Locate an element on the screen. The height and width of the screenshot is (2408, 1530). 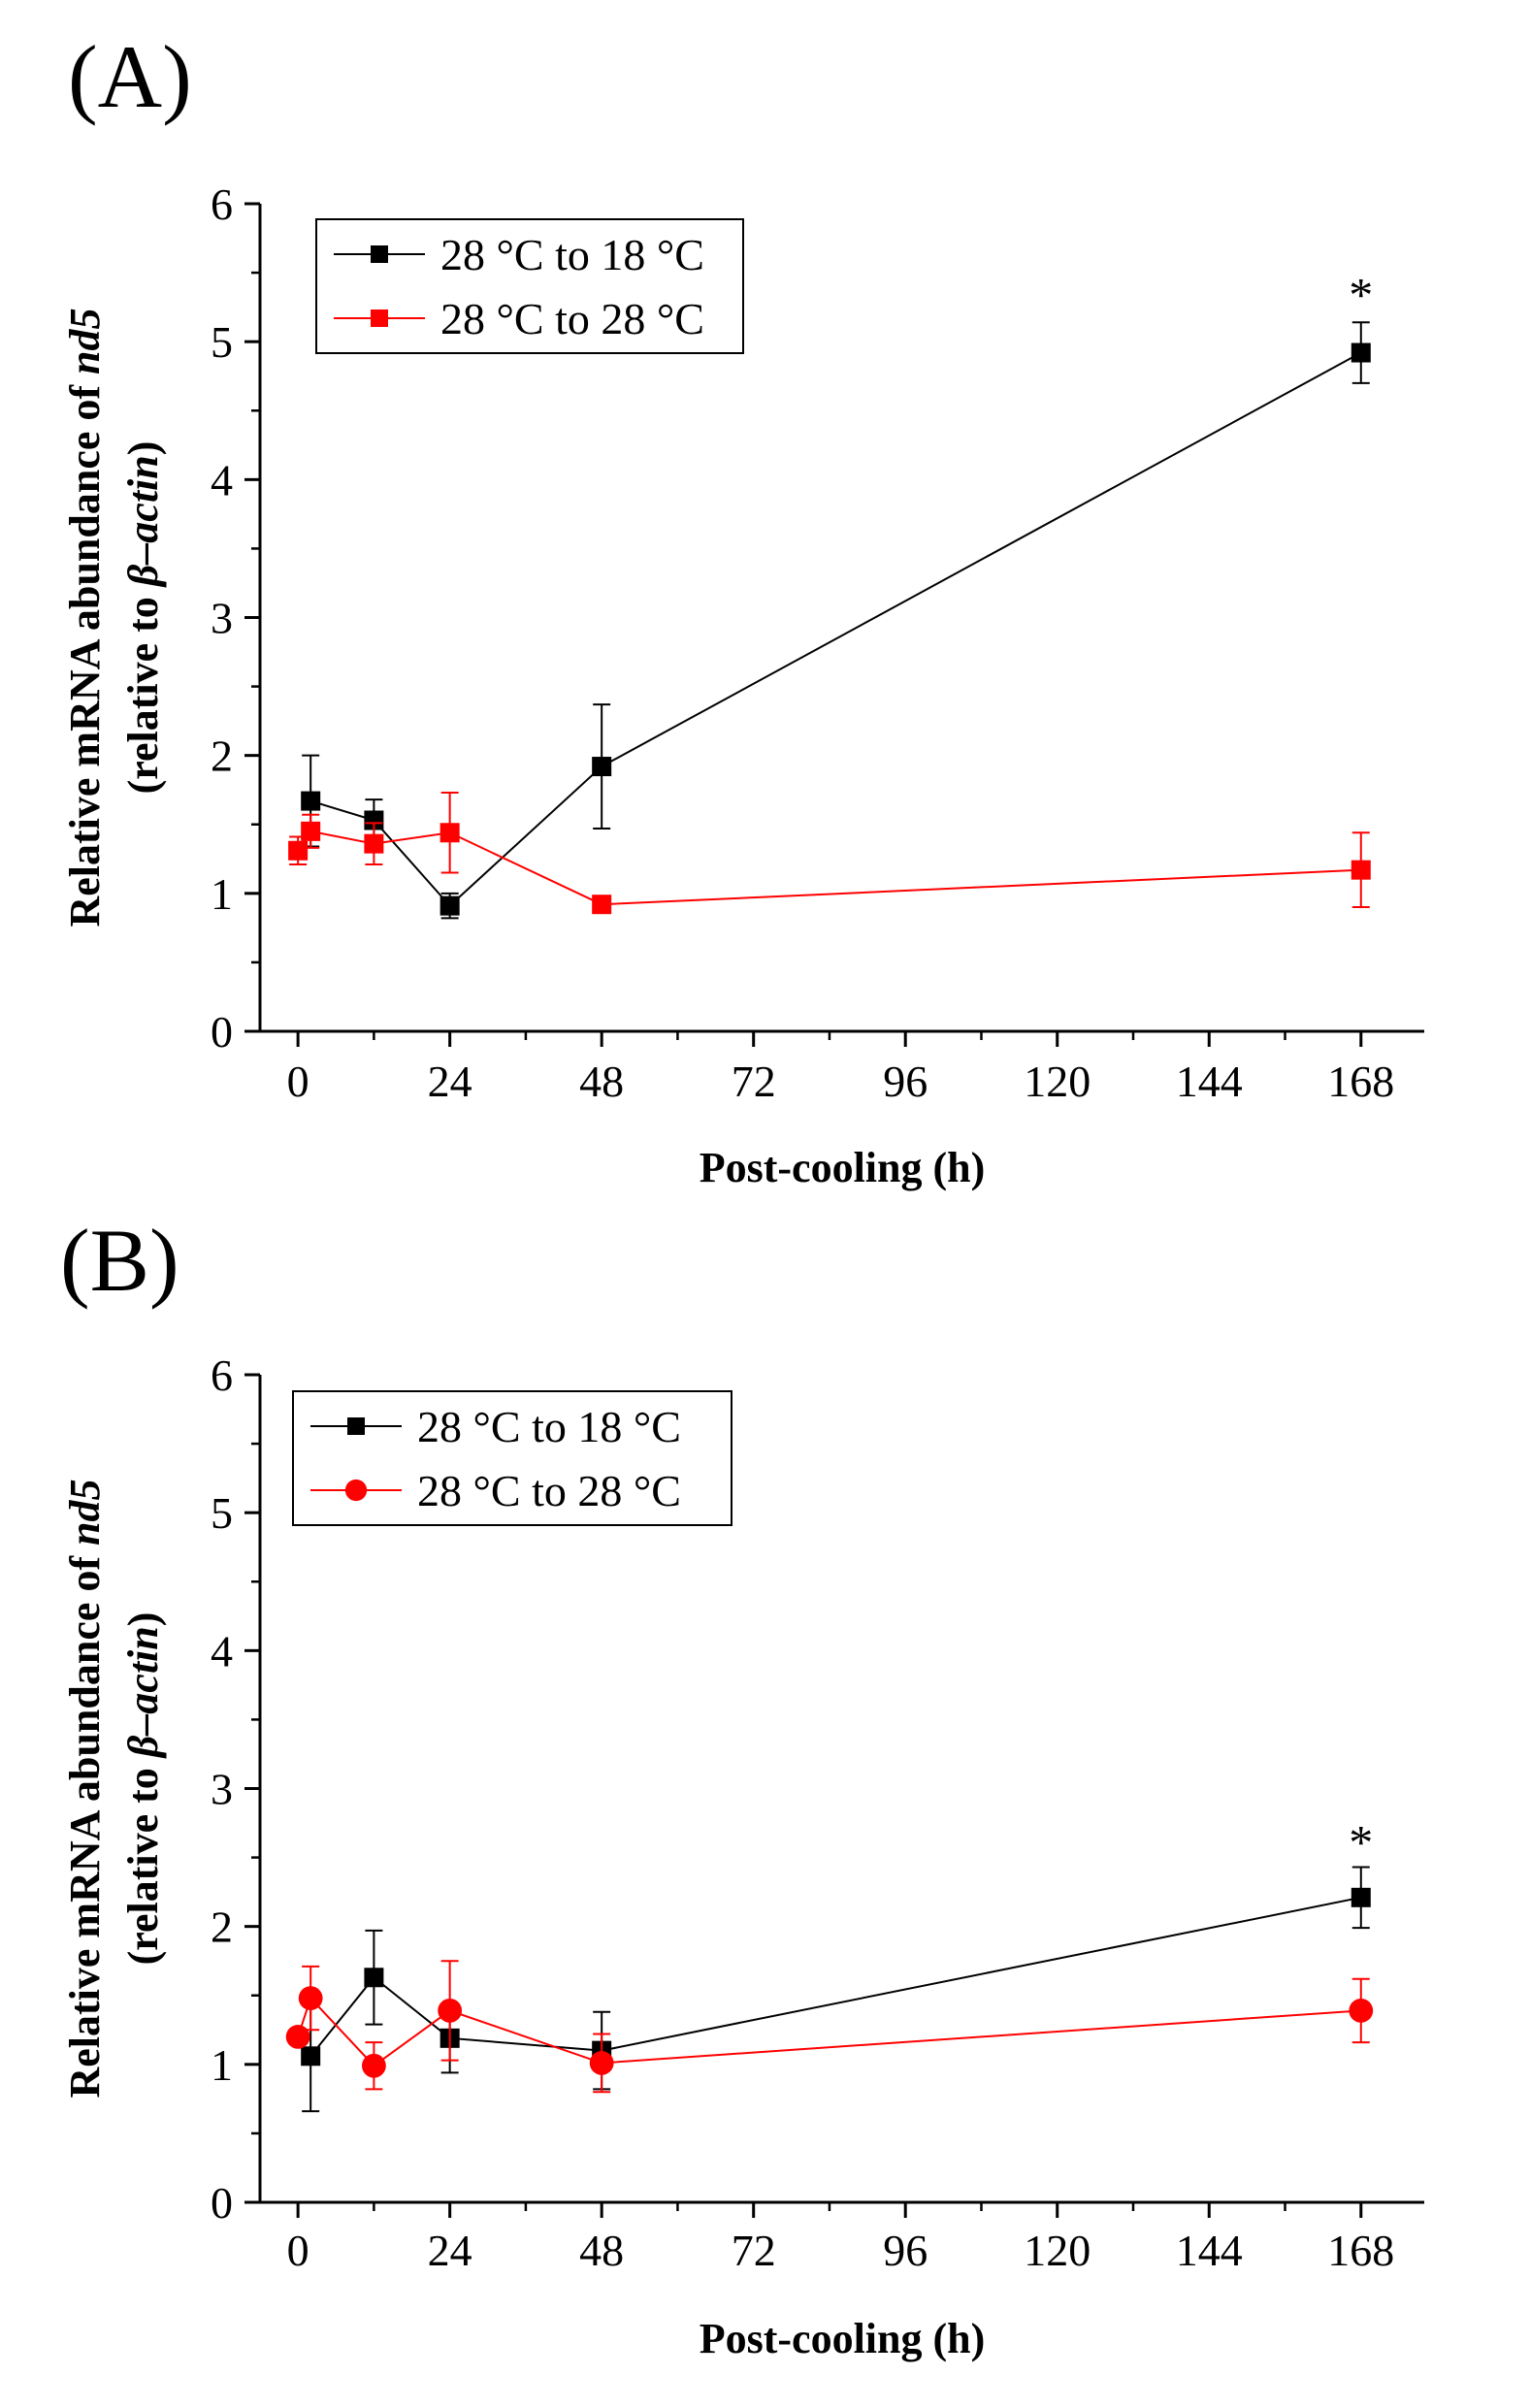
series-cooled is located at coordinates (836, 1989).